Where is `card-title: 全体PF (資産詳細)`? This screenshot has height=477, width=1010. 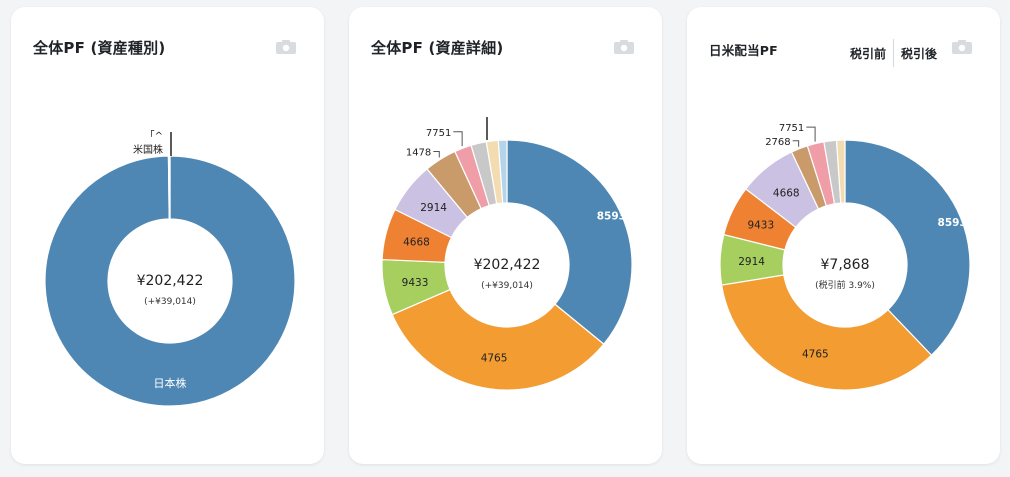 card-title: 全体PF (資産詳細) is located at coordinates (437, 48).